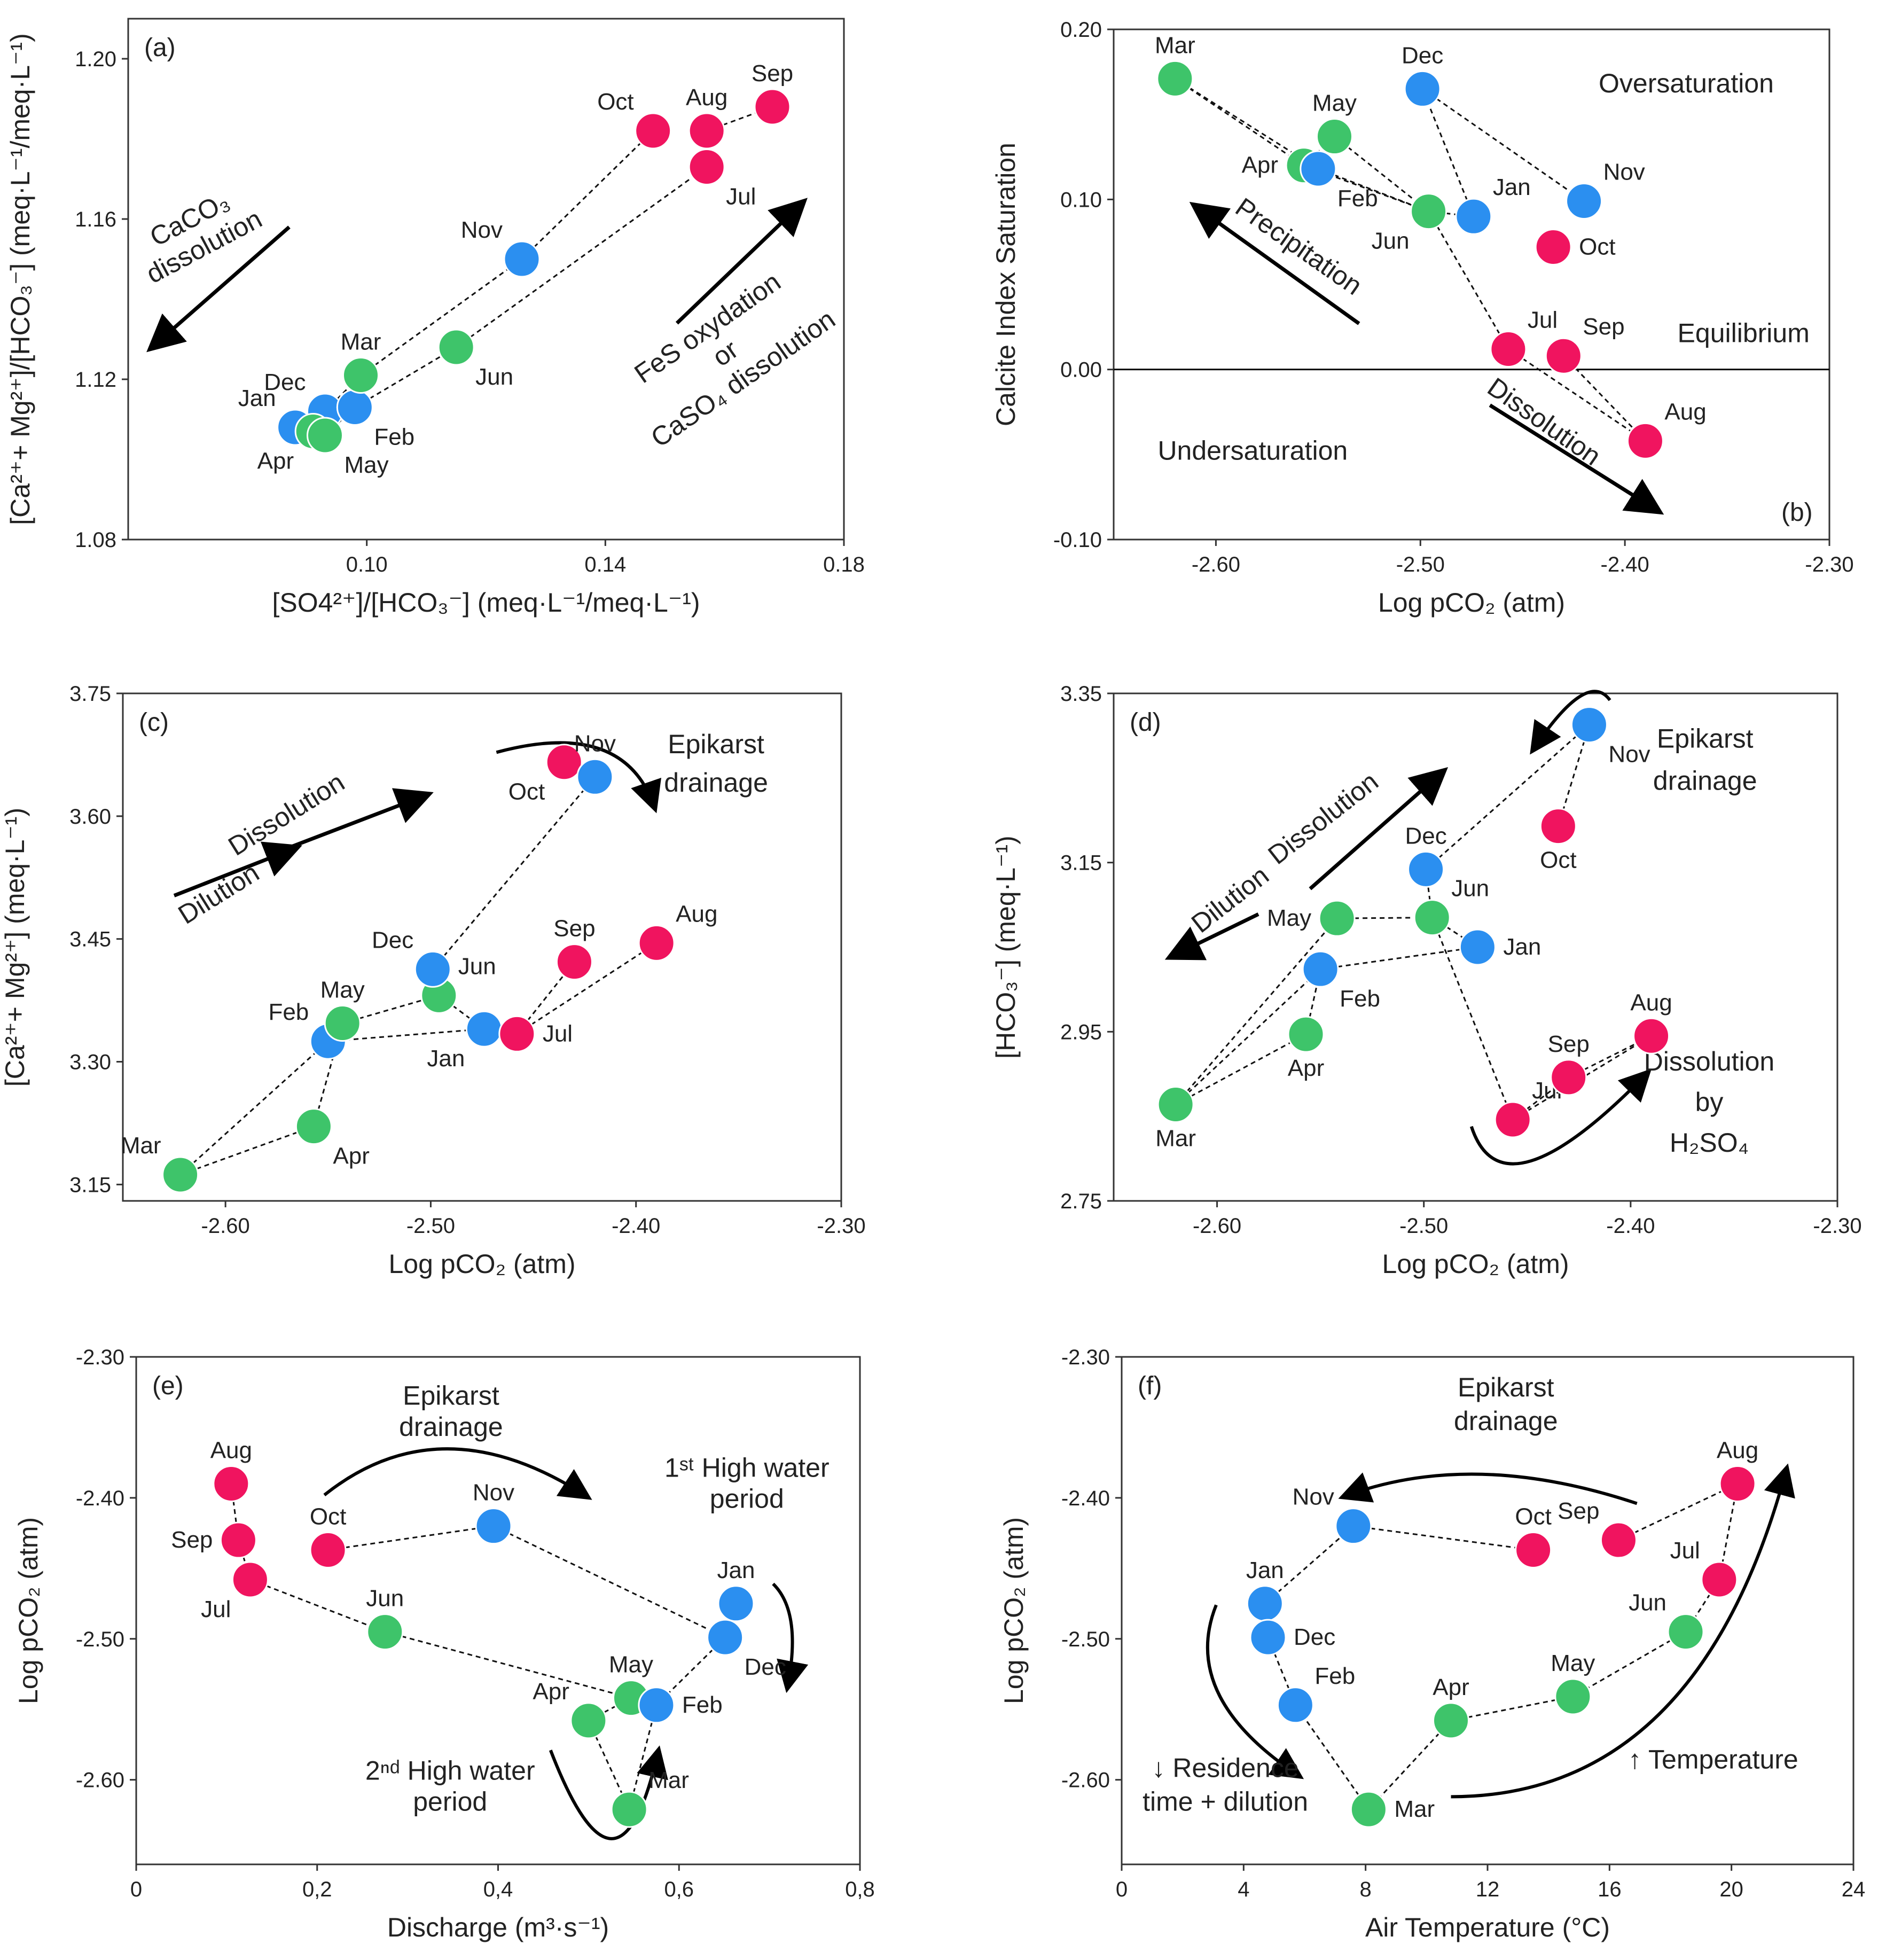 The image size is (1878, 1960). I want to click on y-tick-label: 0.10, so click(1081, 200).